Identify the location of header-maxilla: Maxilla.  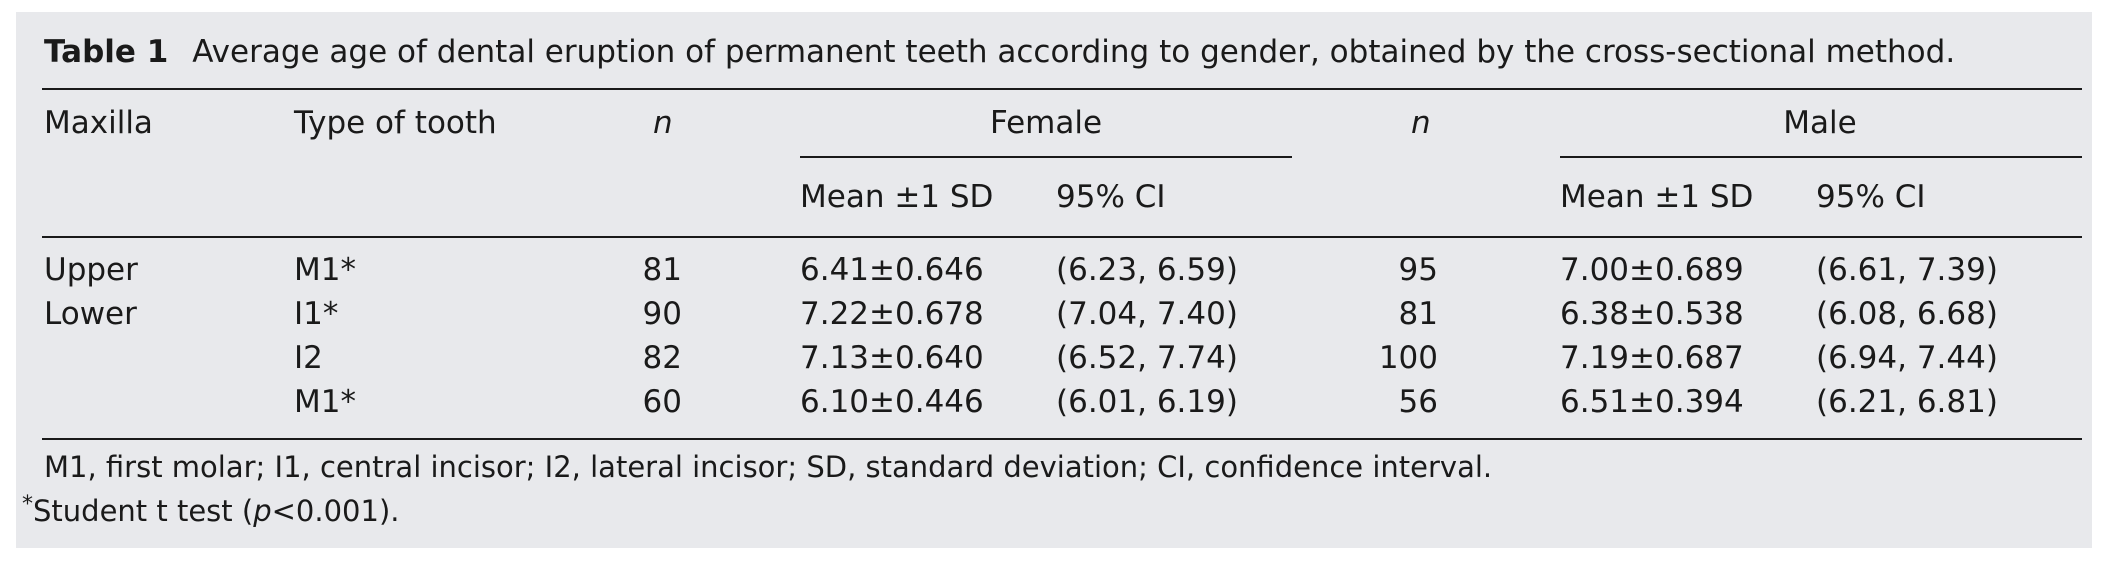
(98, 123).